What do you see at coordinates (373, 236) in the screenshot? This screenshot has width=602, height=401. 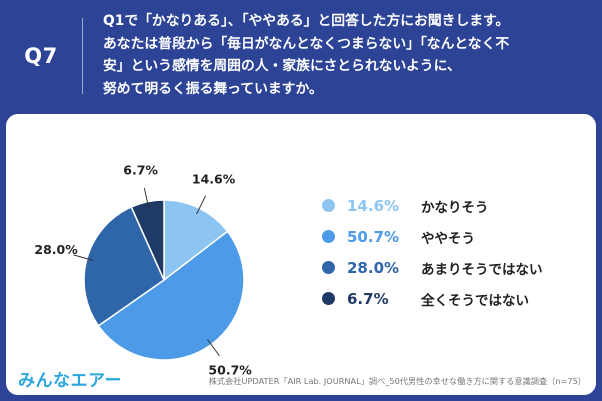 I see `legend-value-1: 50.7%` at bounding box center [373, 236].